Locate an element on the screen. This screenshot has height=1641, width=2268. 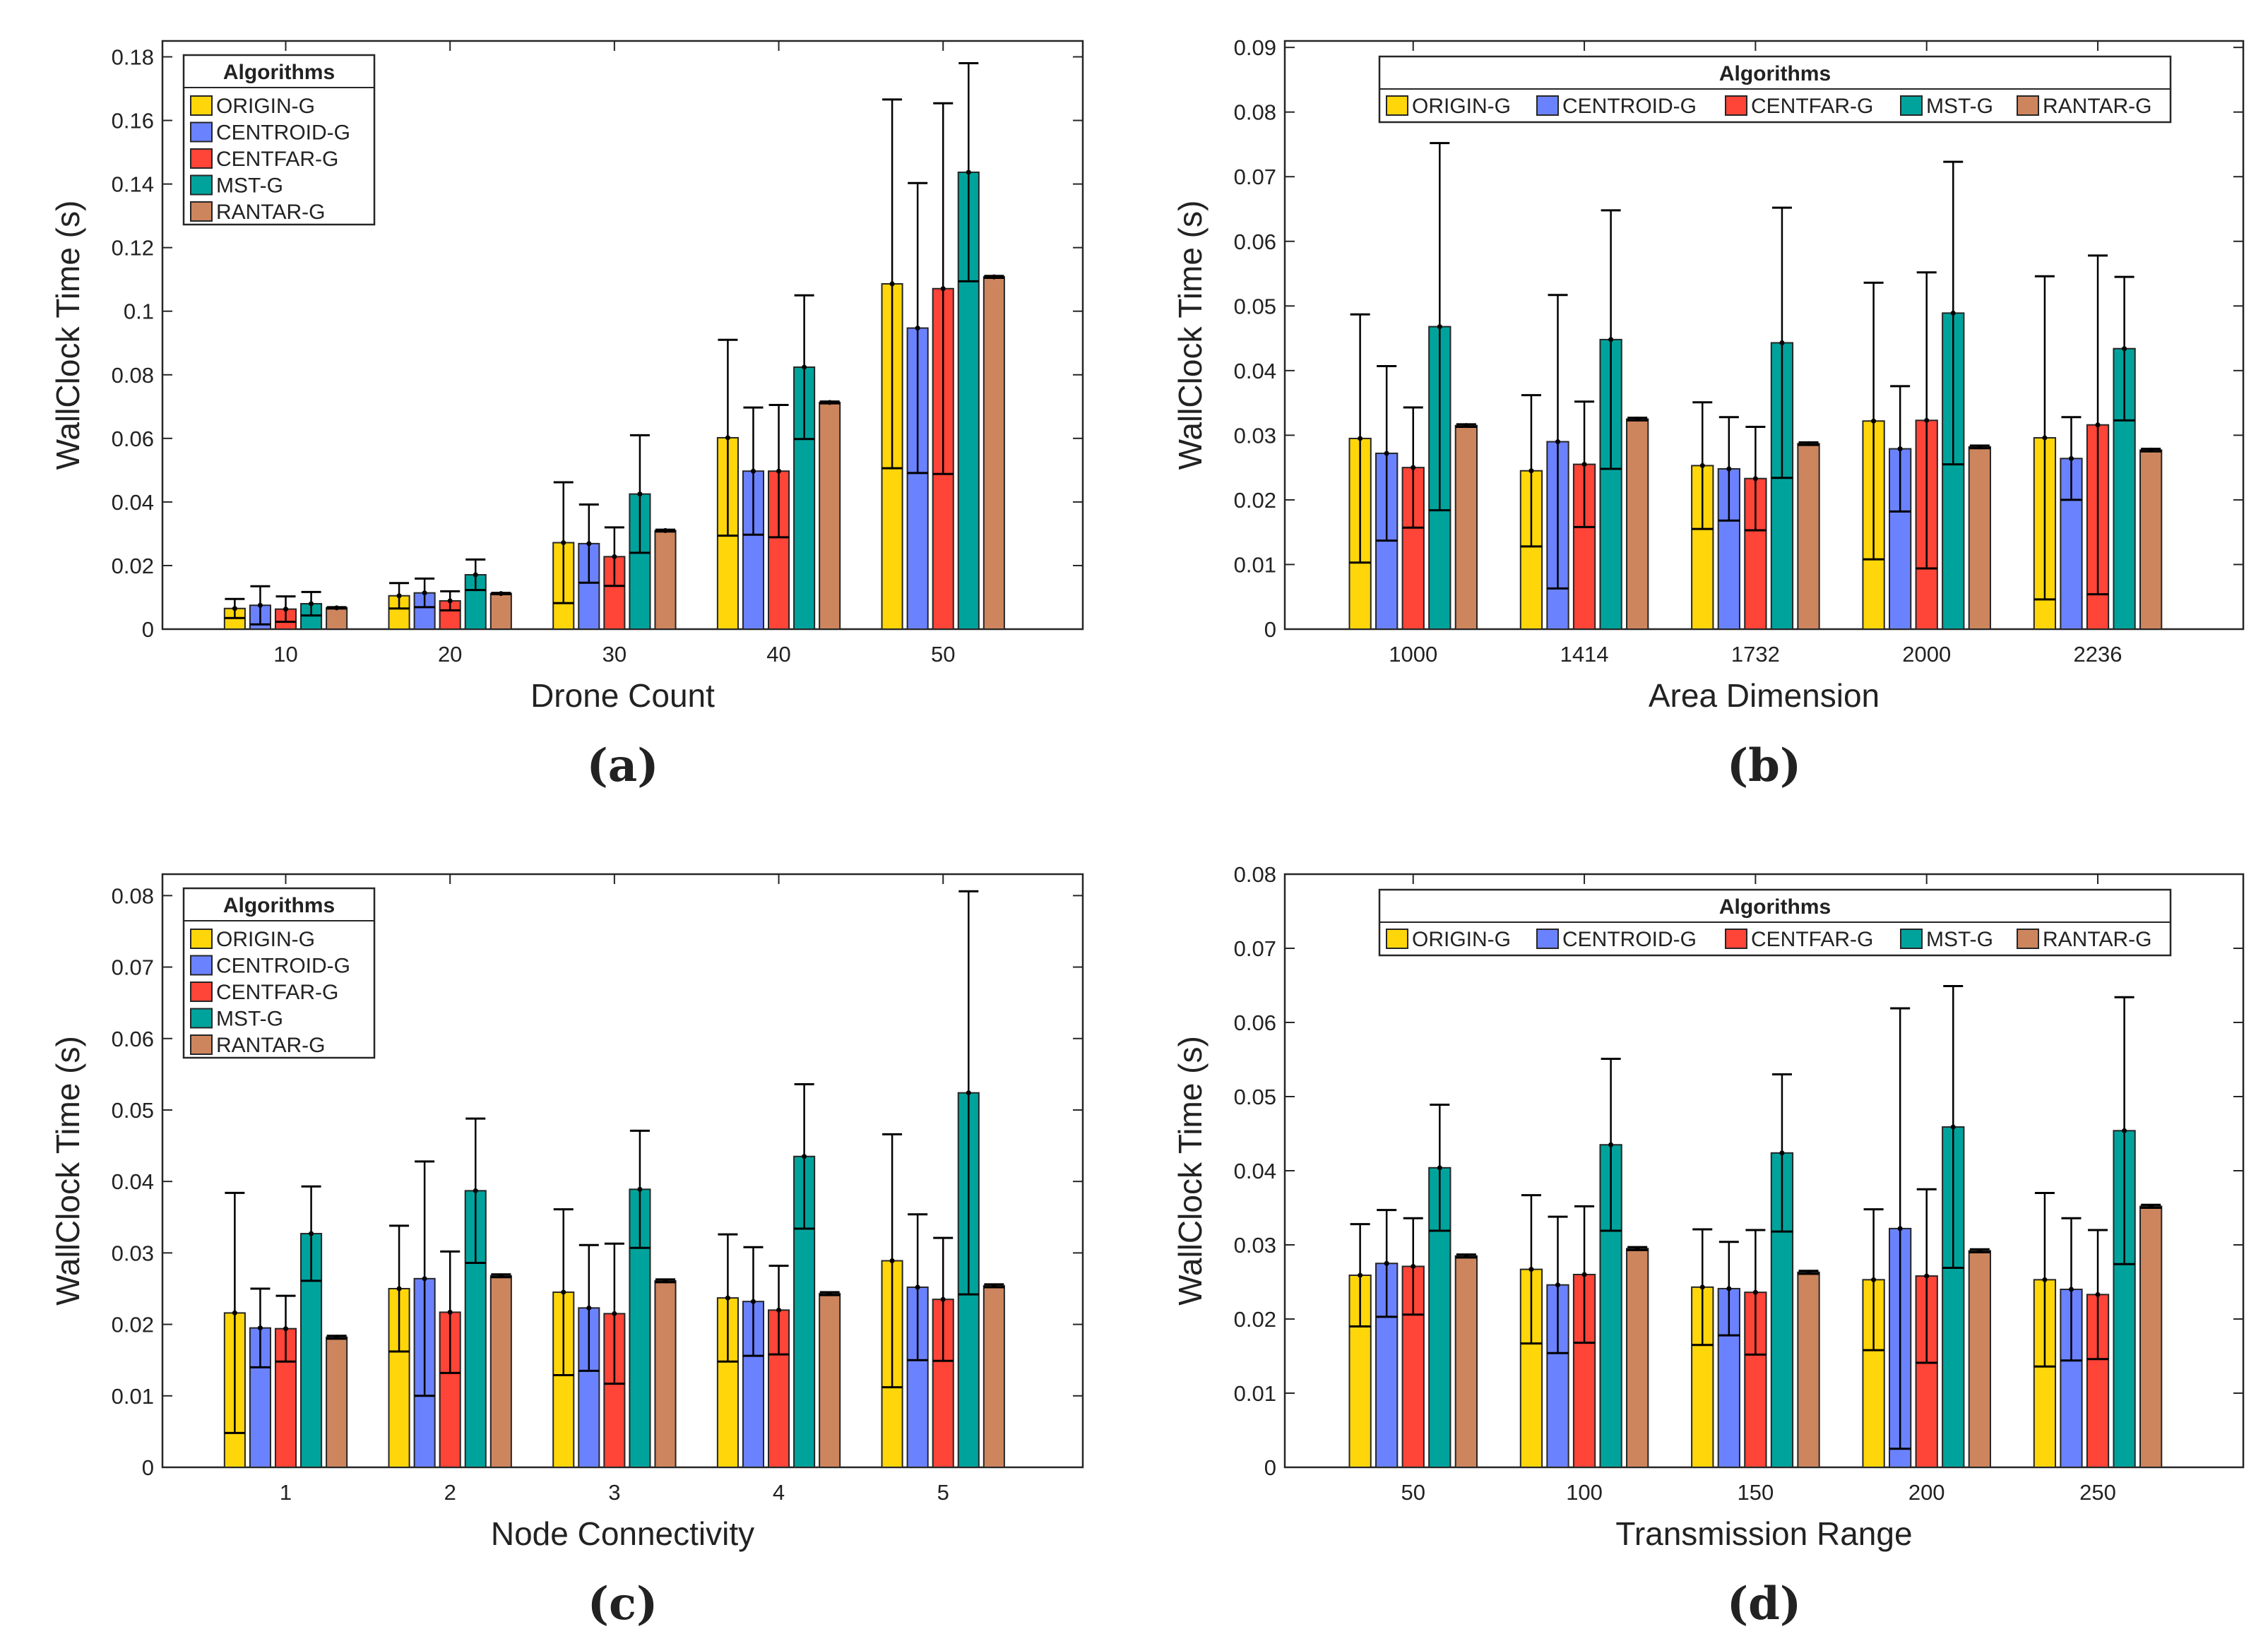
x-tick-label: 1000 is located at coordinates (1413, 654).